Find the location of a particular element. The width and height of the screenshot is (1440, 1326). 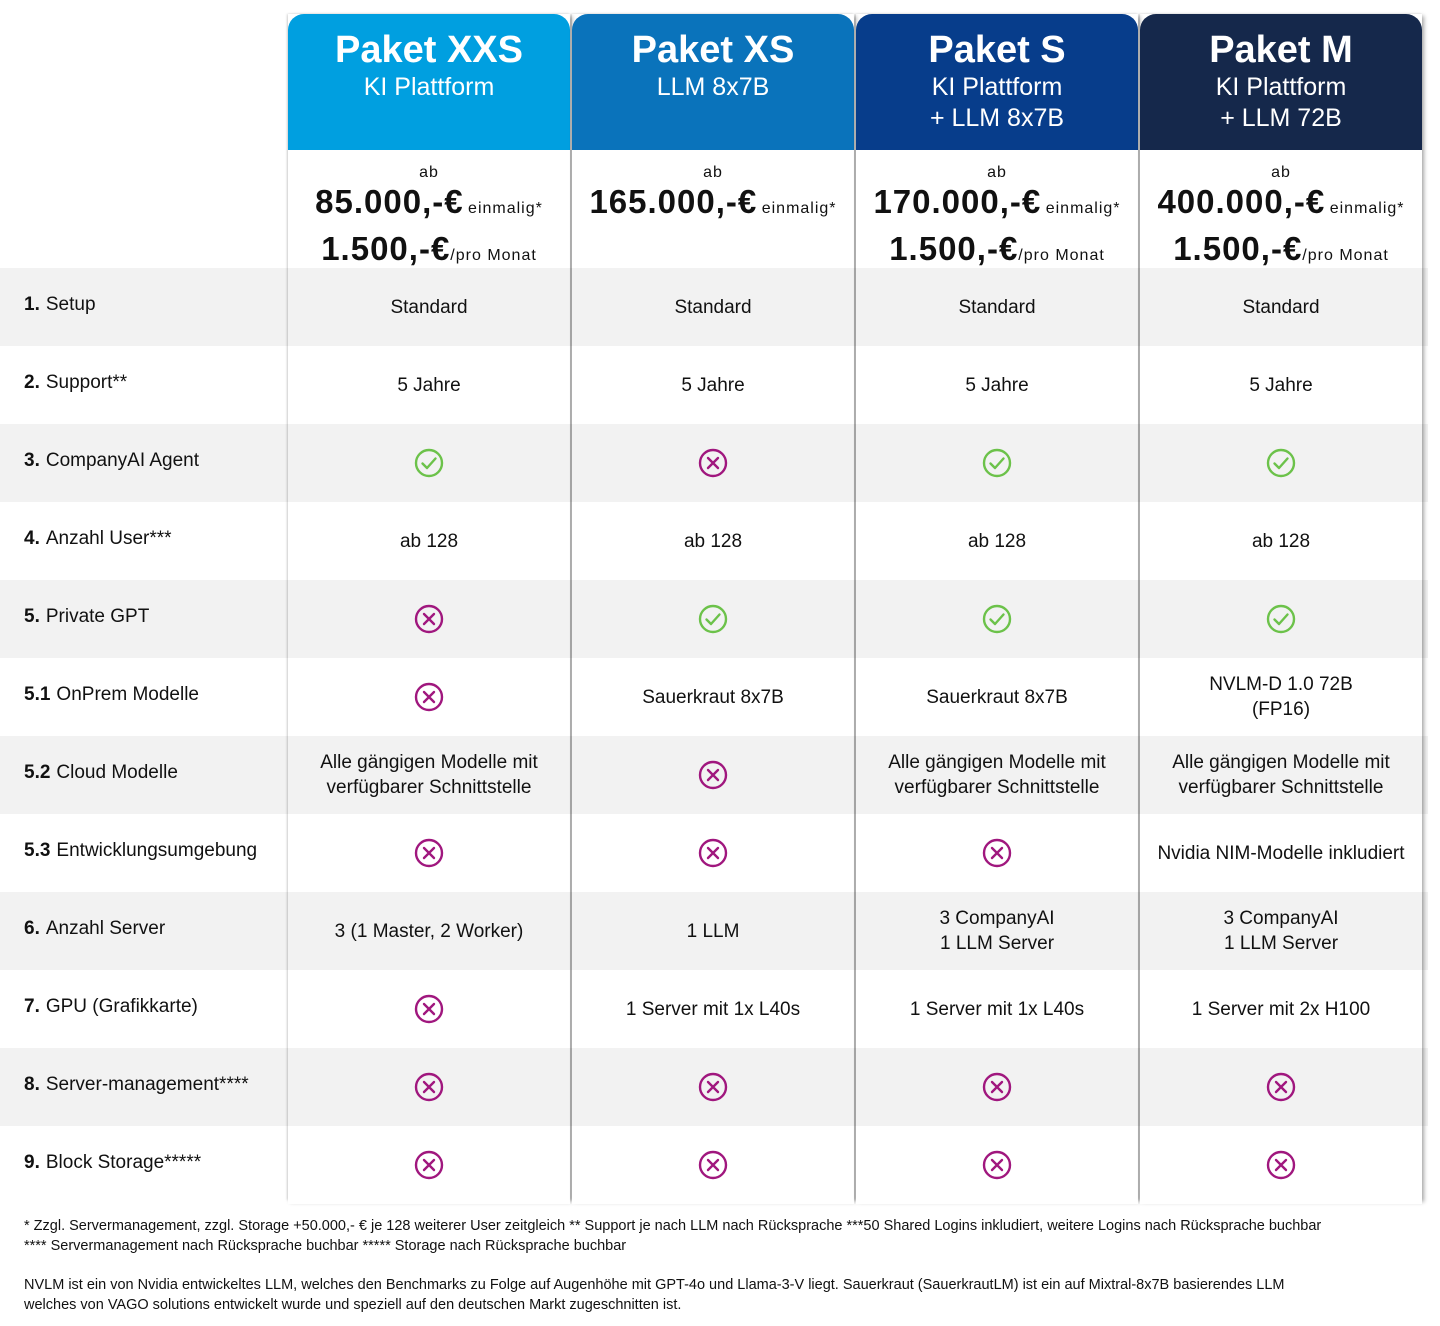

row-number: 1. is located at coordinates (32, 304).